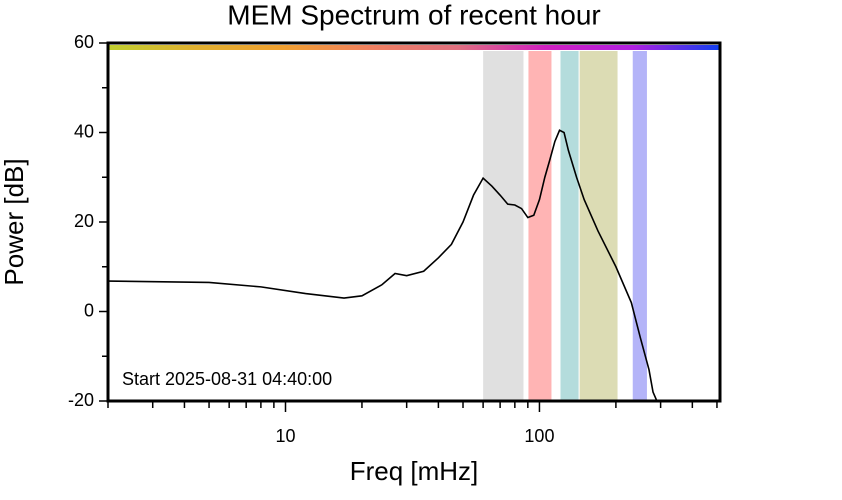 This screenshot has height=500, width=842. What do you see at coordinates (14, 221) in the screenshot?
I see `y-axis-label: Power [dB]` at bounding box center [14, 221].